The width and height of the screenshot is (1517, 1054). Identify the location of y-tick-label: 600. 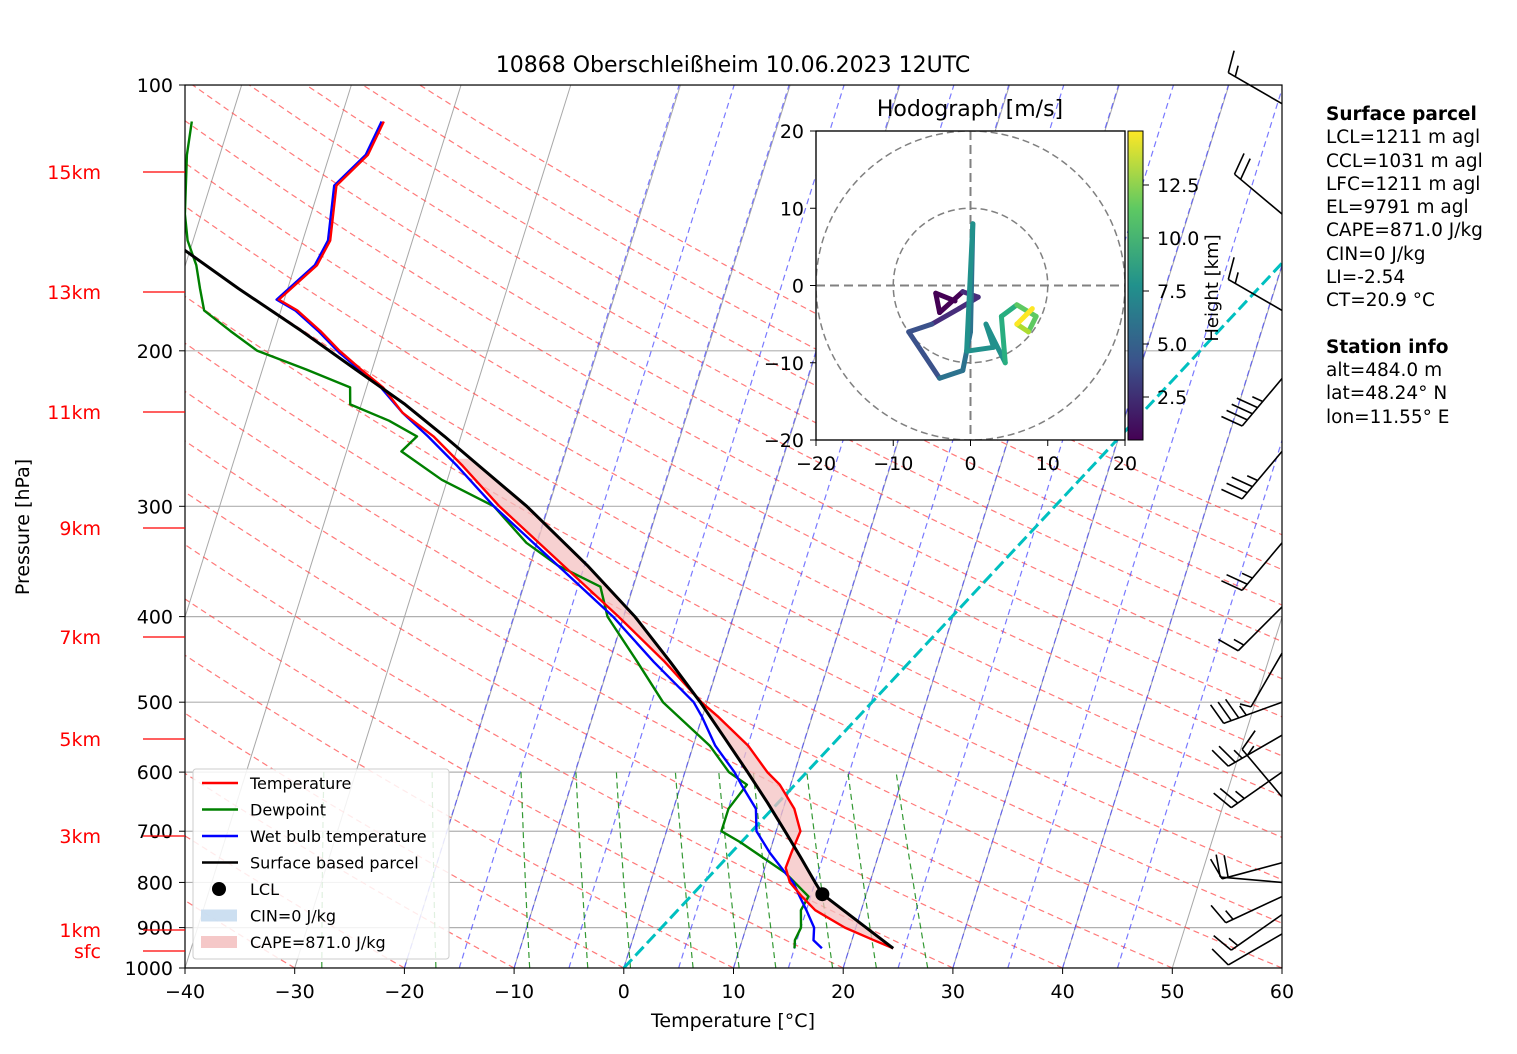
(155, 773).